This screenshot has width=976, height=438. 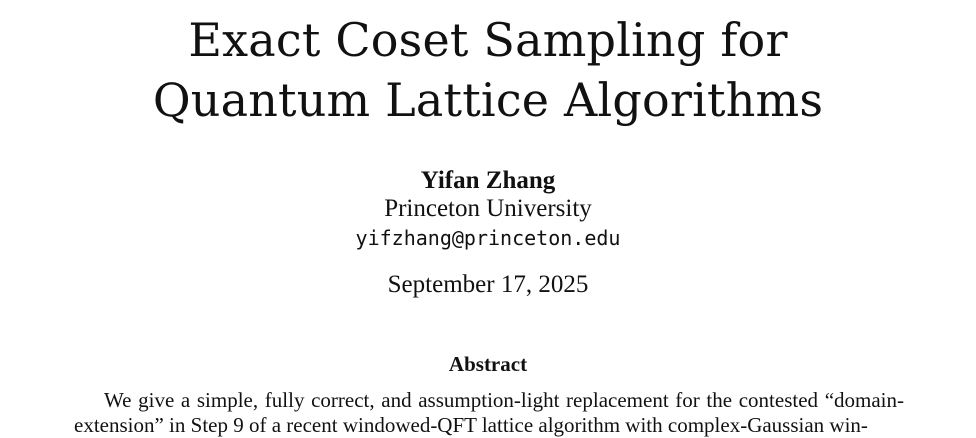 What do you see at coordinates (488, 180) in the screenshot?
I see `author-name: Yifan Zhang` at bounding box center [488, 180].